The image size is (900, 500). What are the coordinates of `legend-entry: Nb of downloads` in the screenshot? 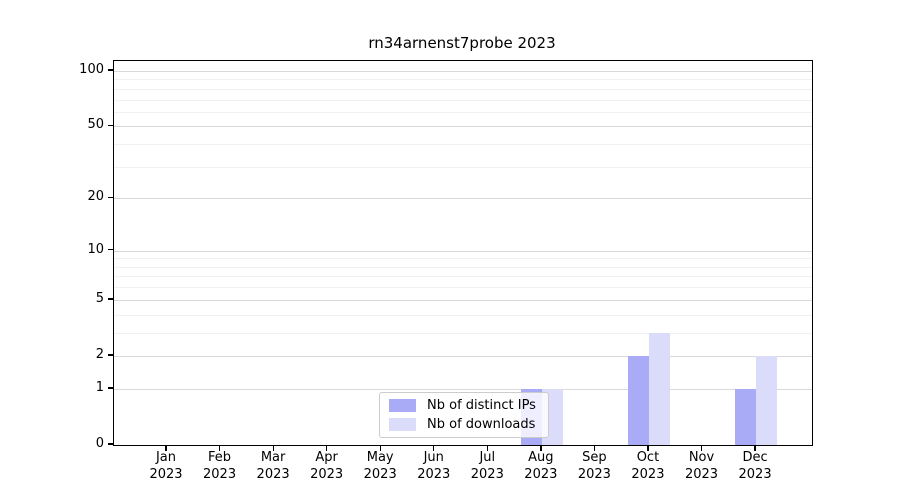 It's located at (464, 424).